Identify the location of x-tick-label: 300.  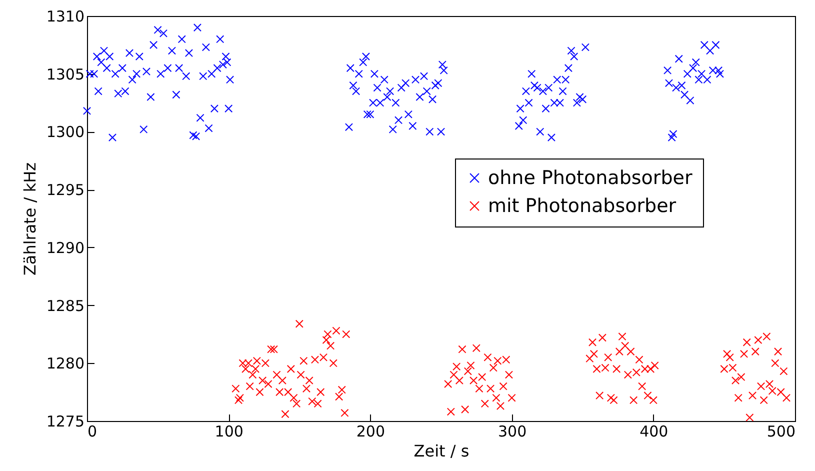
(512, 431).